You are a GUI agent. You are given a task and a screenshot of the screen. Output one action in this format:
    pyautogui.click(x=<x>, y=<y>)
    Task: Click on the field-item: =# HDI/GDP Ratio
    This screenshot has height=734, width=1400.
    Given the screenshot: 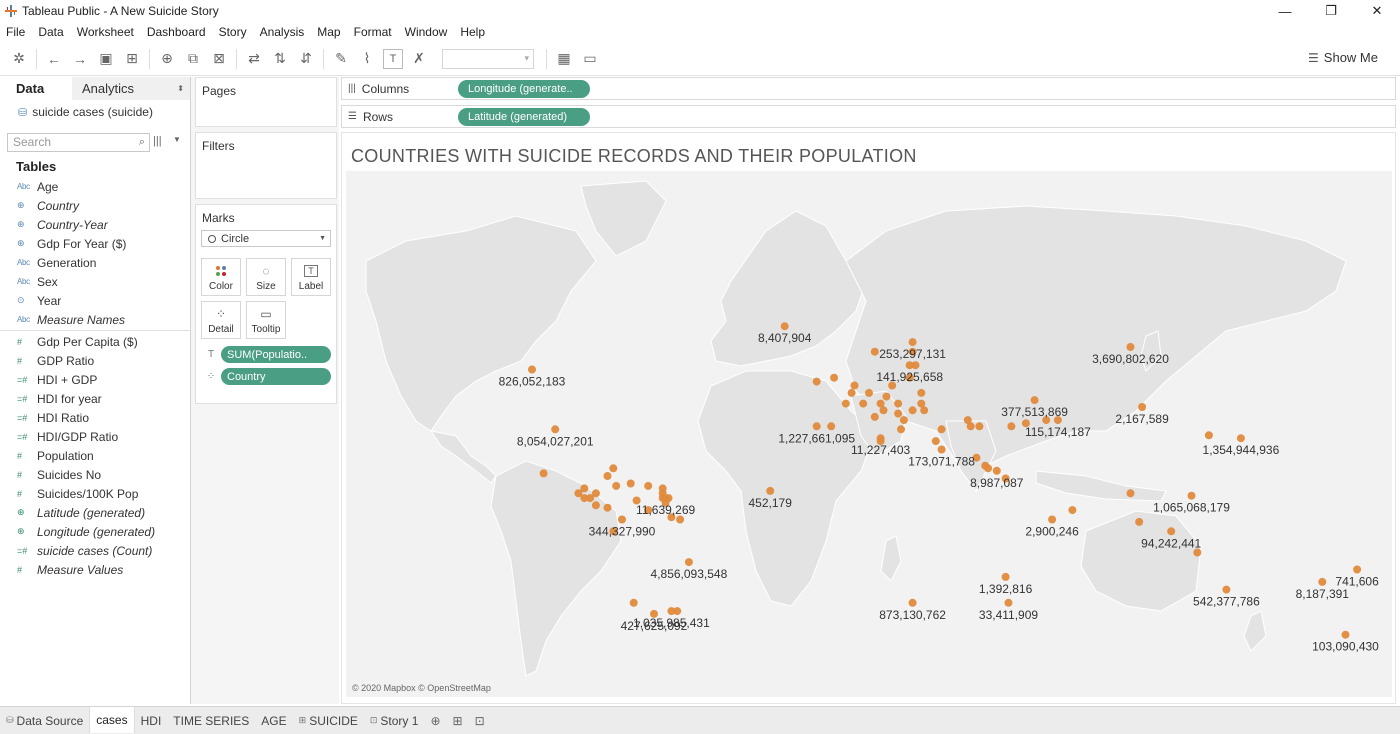 What is the action you would take?
    pyautogui.click(x=95, y=436)
    